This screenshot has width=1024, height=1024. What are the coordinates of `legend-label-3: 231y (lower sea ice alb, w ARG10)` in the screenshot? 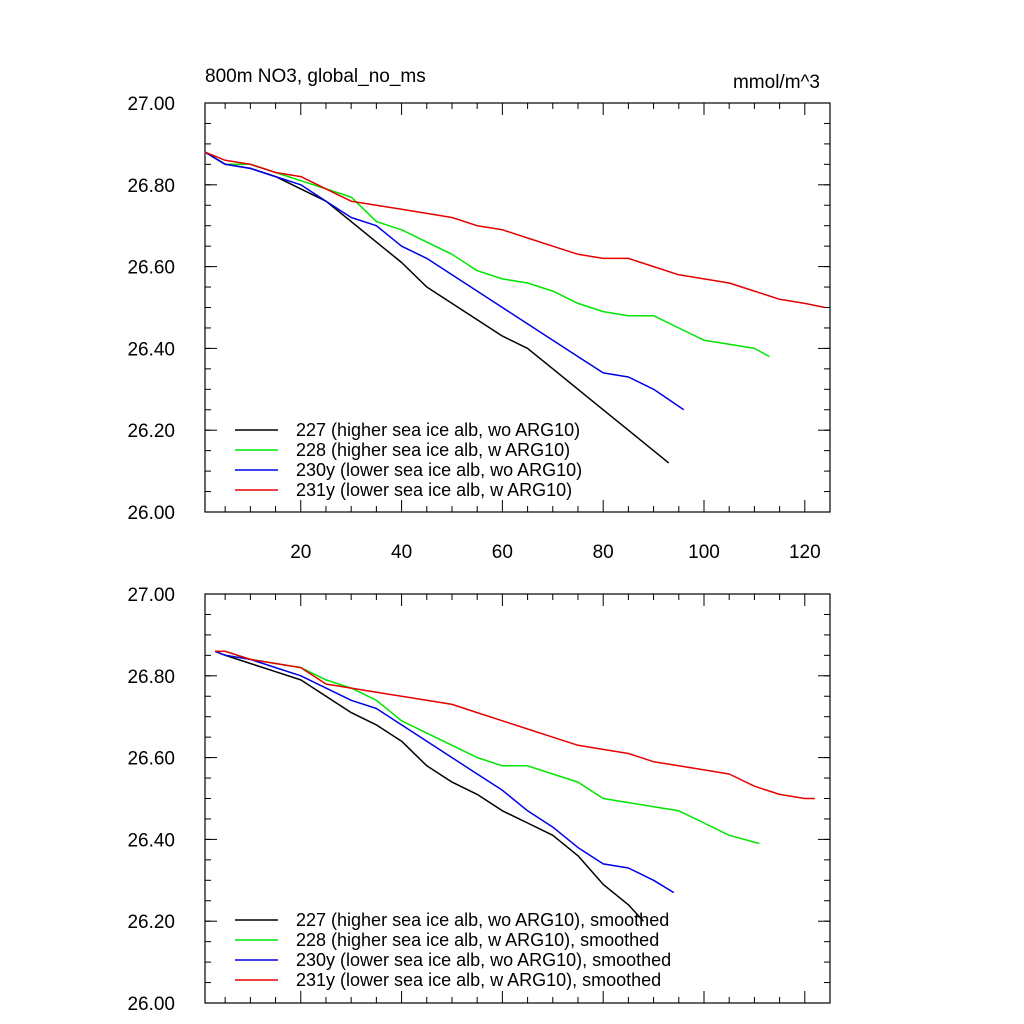 It's located at (434, 490).